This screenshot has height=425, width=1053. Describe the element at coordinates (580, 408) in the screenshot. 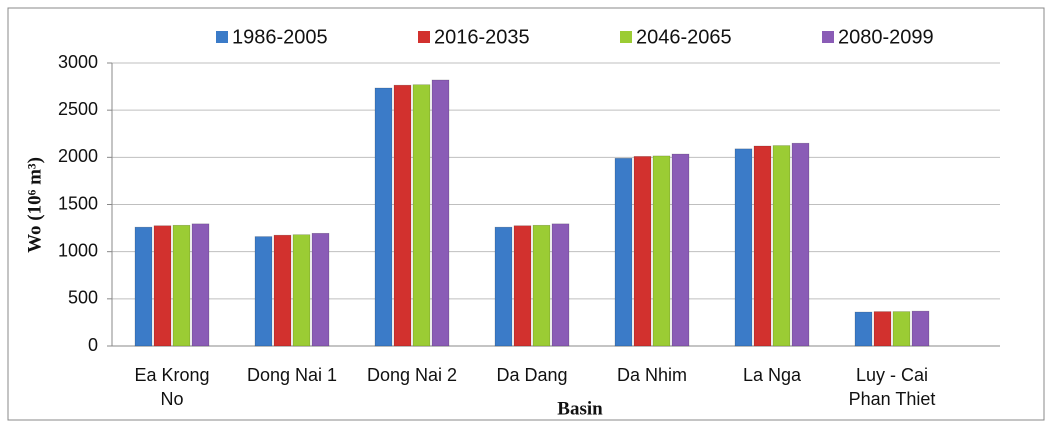

I see `x-axis-label: Basin` at that location.